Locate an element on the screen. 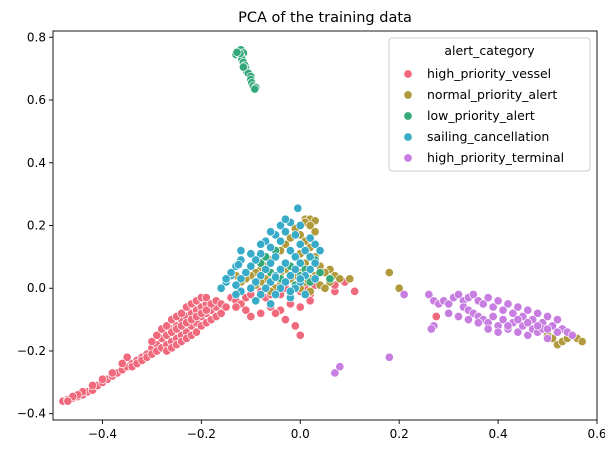 This screenshot has width=605, height=455. y-tick-label: −0.2 is located at coordinates (31, 351).